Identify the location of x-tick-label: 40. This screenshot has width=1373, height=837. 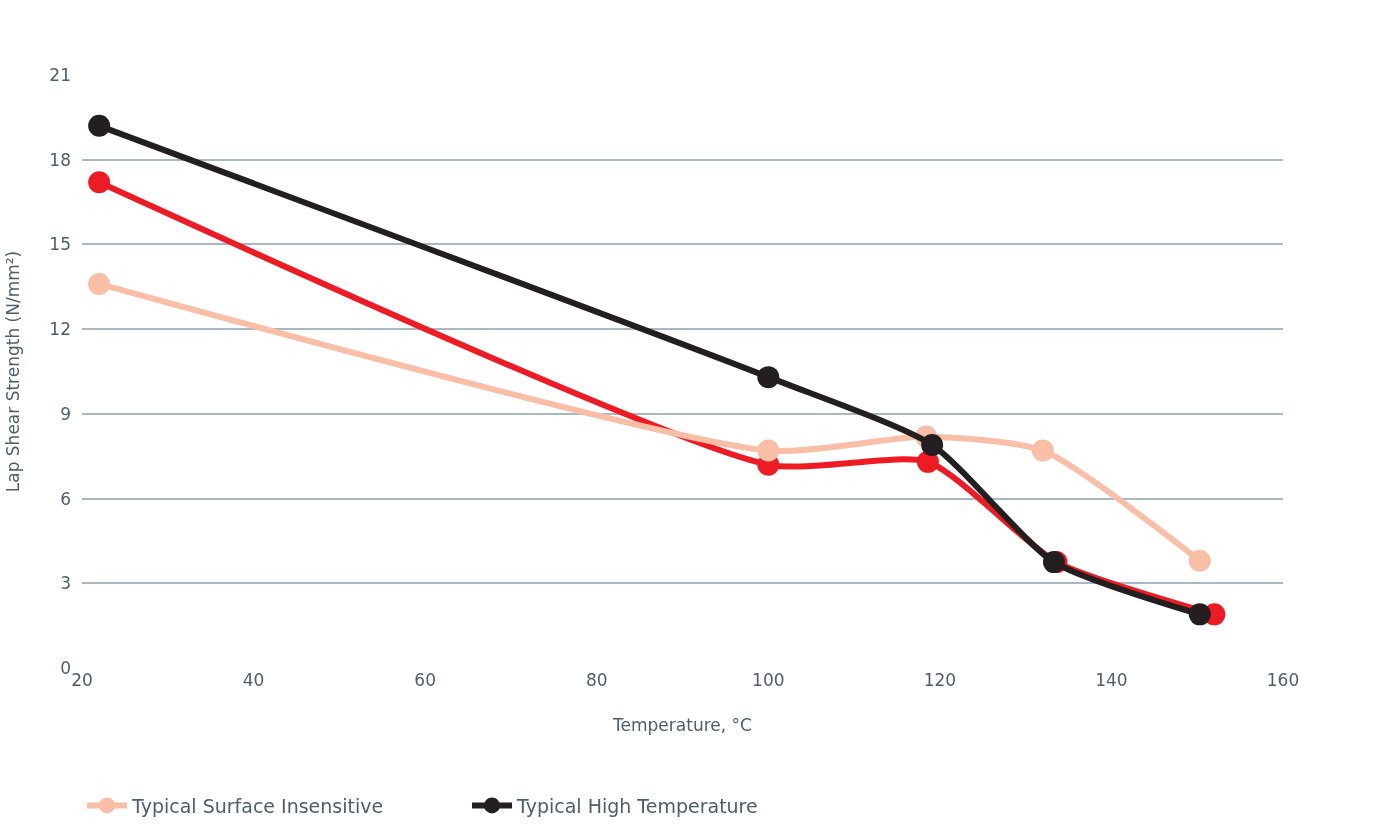
(253, 680).